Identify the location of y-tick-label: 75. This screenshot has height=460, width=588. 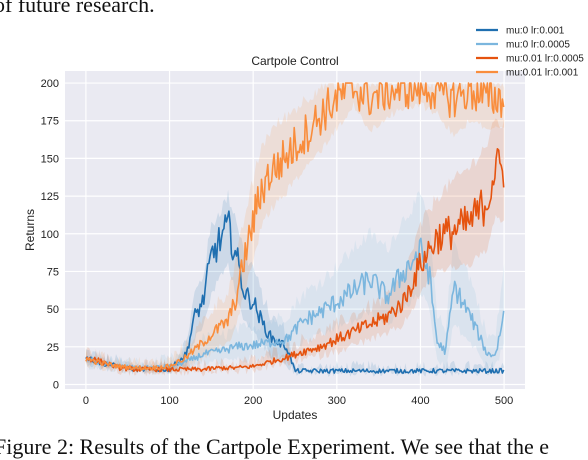
(53, 272).